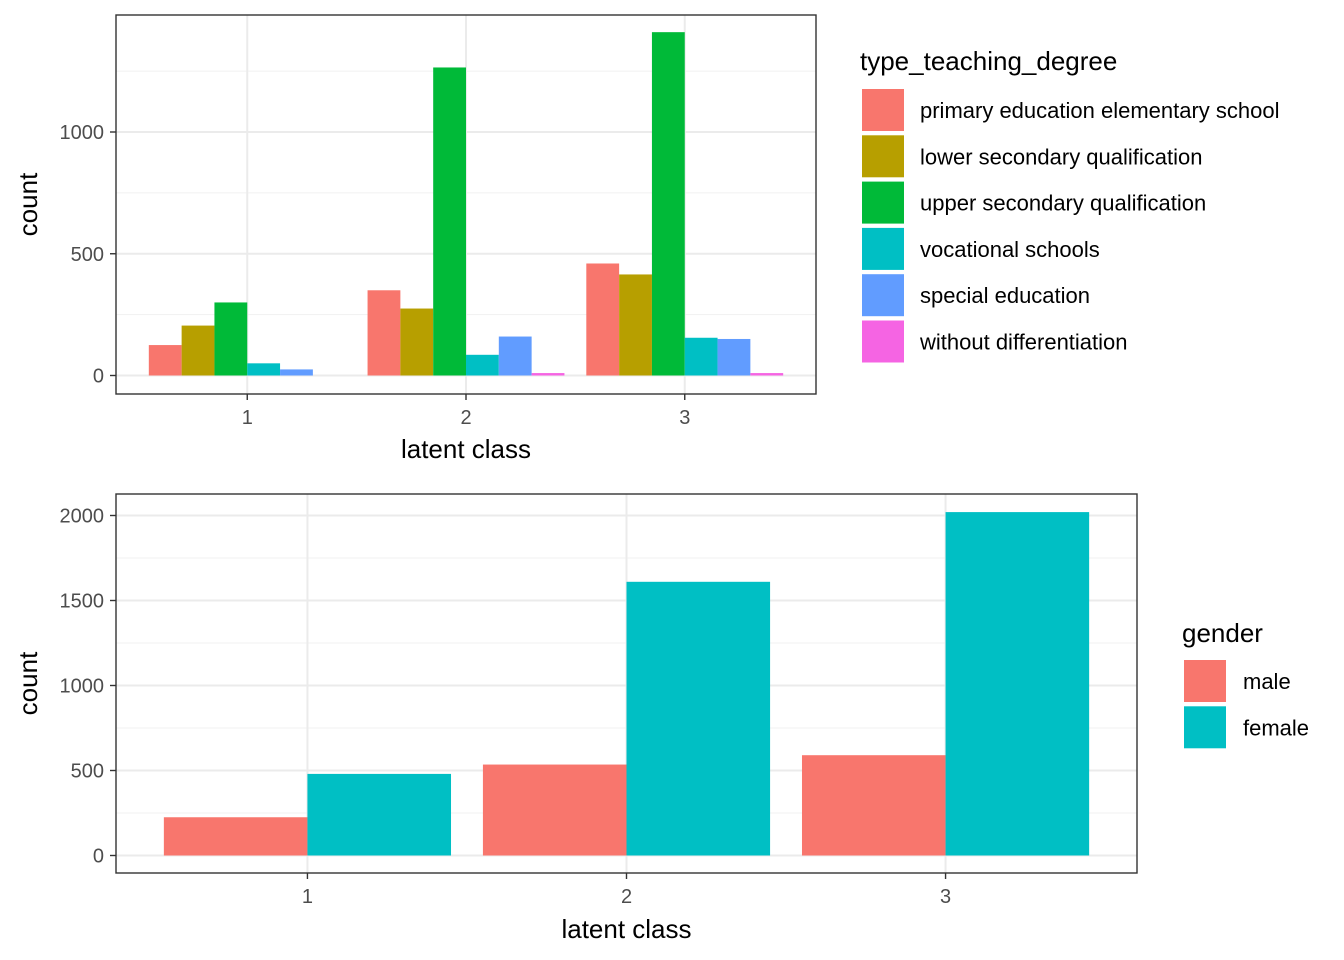 The width and height of the screenshot is (1344, 960). I want to click on legend-label: without differentiation, so click(1023, 342).